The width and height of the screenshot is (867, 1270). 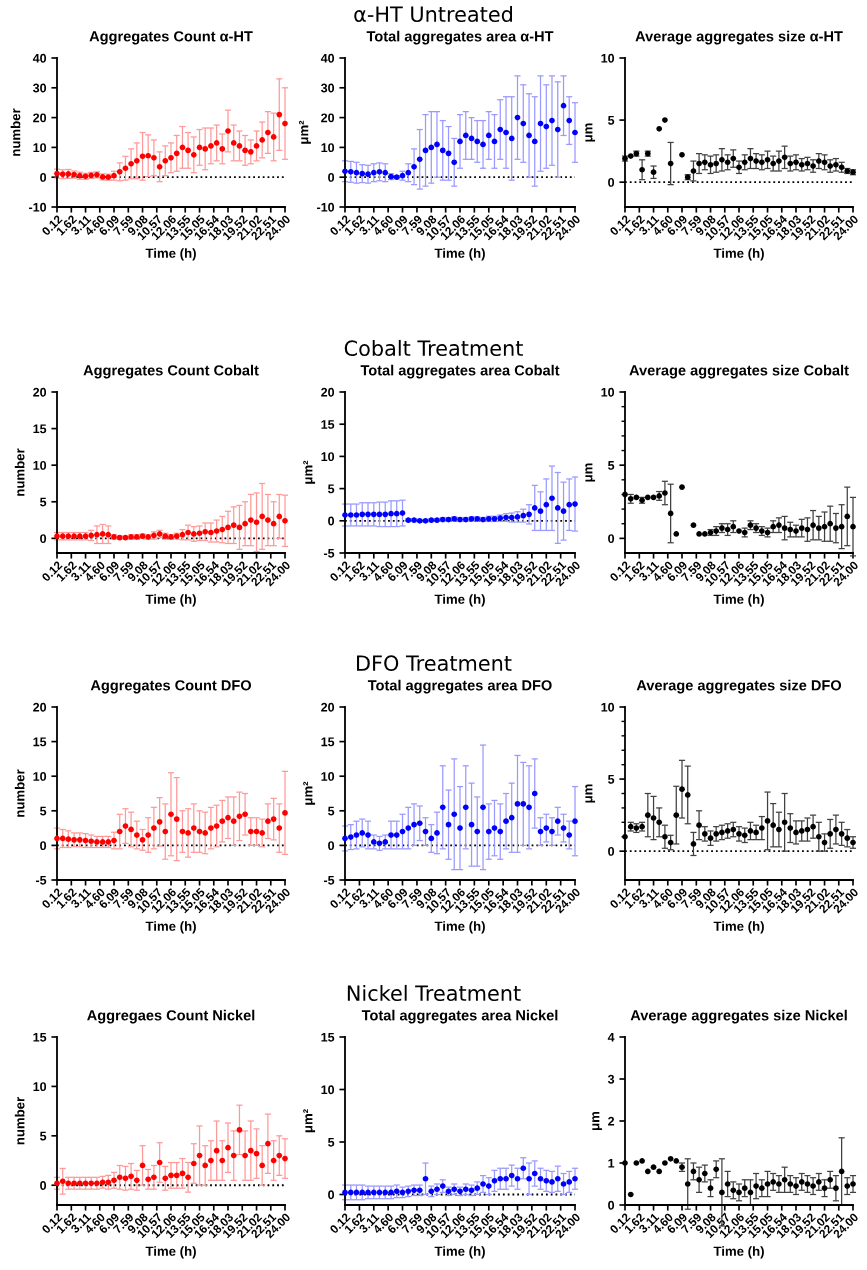 What do you see at coordinates (171, 371) in the screenshot?
I see `chart-title: Aggregates Count Cobalt` at bounding box center [171, 371].